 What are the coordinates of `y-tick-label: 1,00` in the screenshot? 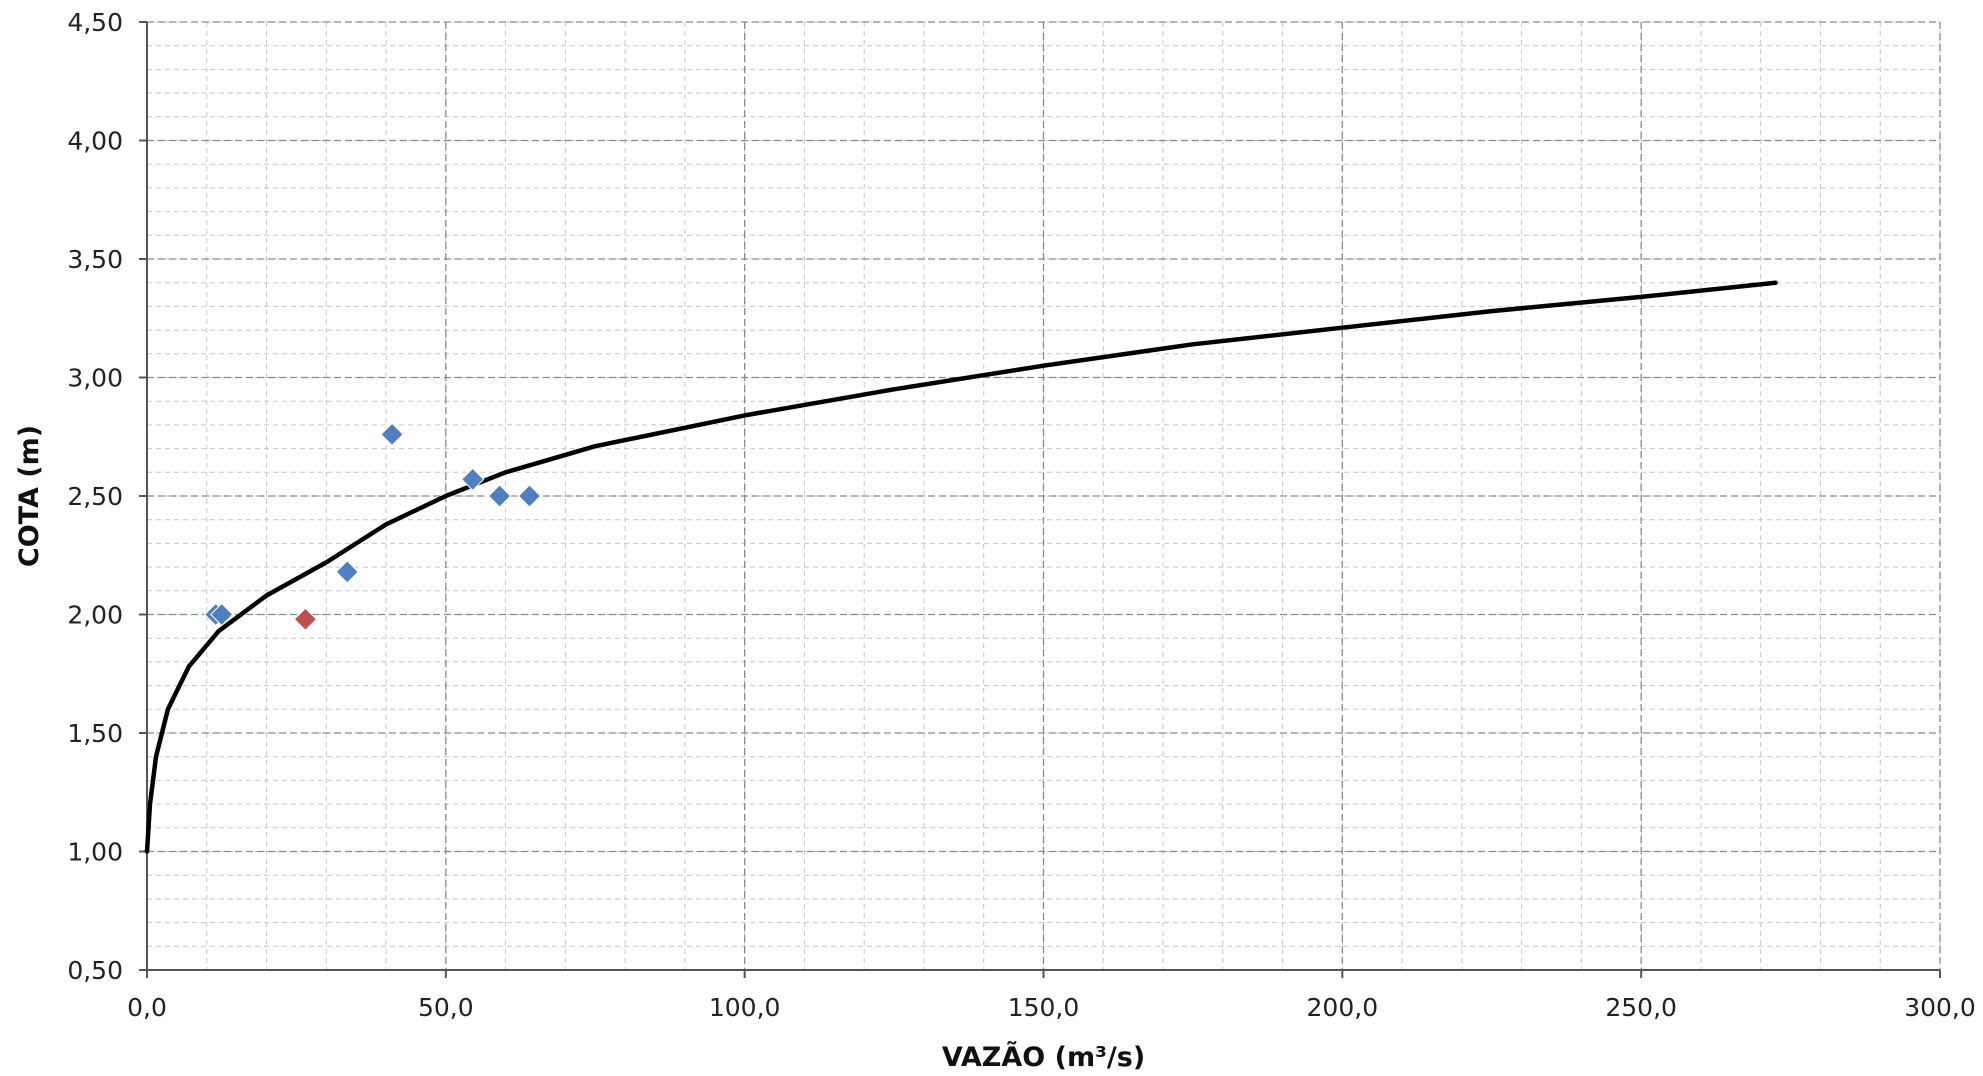 It's located at (95, 852).